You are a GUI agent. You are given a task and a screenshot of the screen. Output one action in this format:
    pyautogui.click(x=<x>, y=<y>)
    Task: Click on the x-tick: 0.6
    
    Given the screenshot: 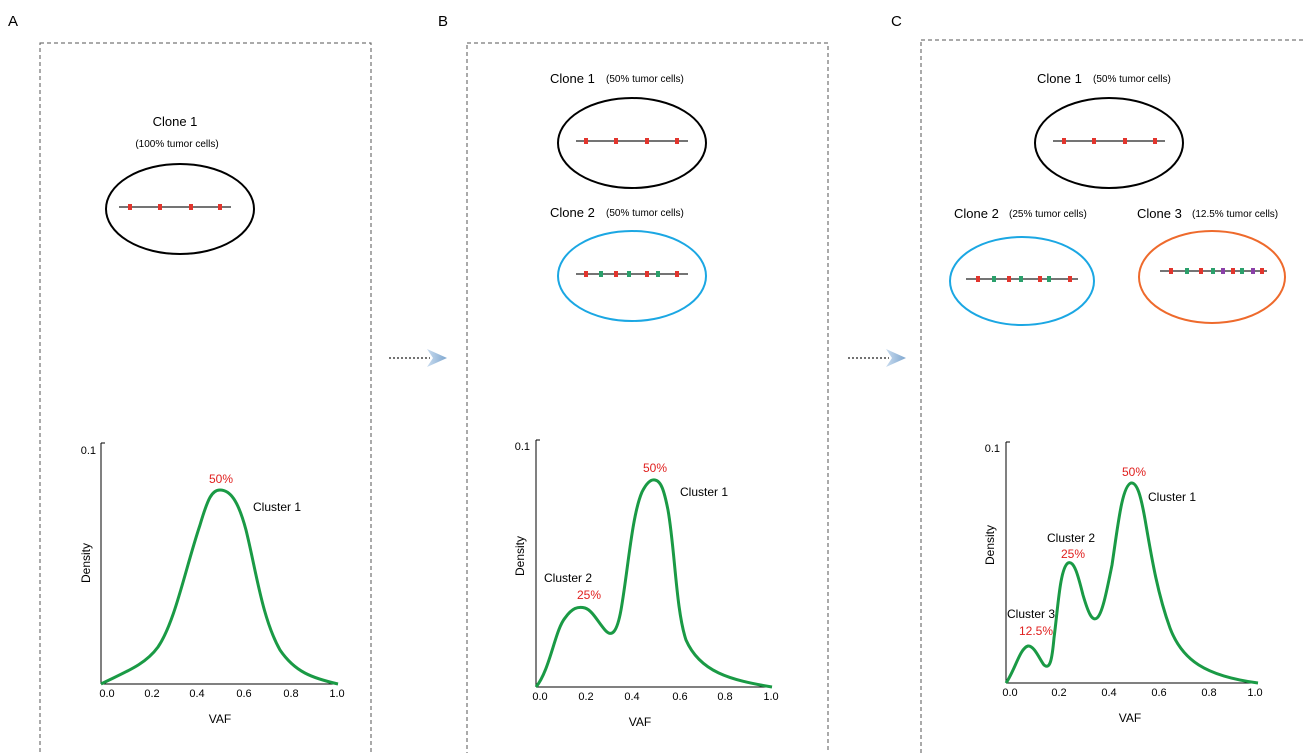 What is the action you would take?
    pyautogui.click(x=679, y=697)
    